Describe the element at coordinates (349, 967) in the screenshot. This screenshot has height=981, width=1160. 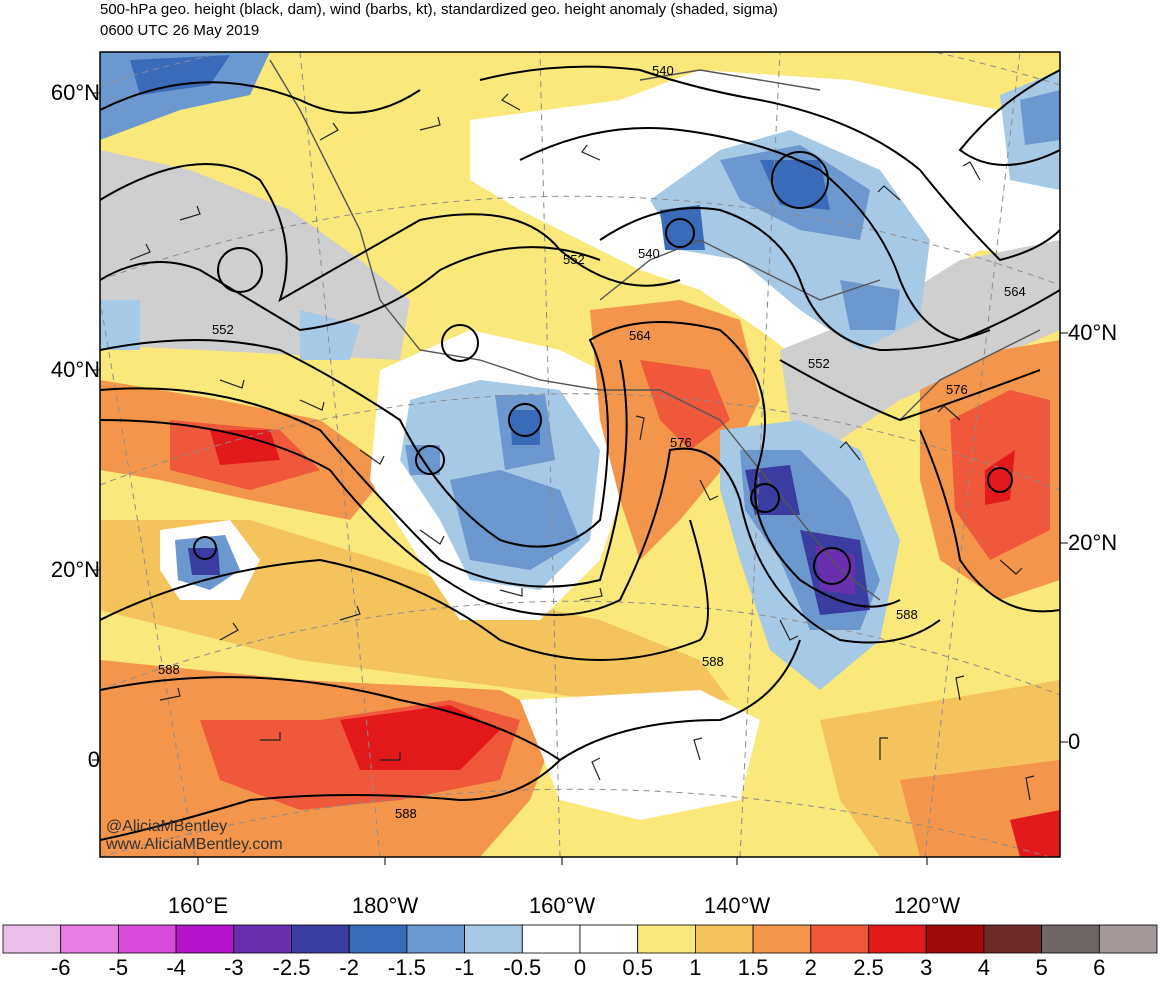
I see `colorbar-tick-label: -2` at that location.